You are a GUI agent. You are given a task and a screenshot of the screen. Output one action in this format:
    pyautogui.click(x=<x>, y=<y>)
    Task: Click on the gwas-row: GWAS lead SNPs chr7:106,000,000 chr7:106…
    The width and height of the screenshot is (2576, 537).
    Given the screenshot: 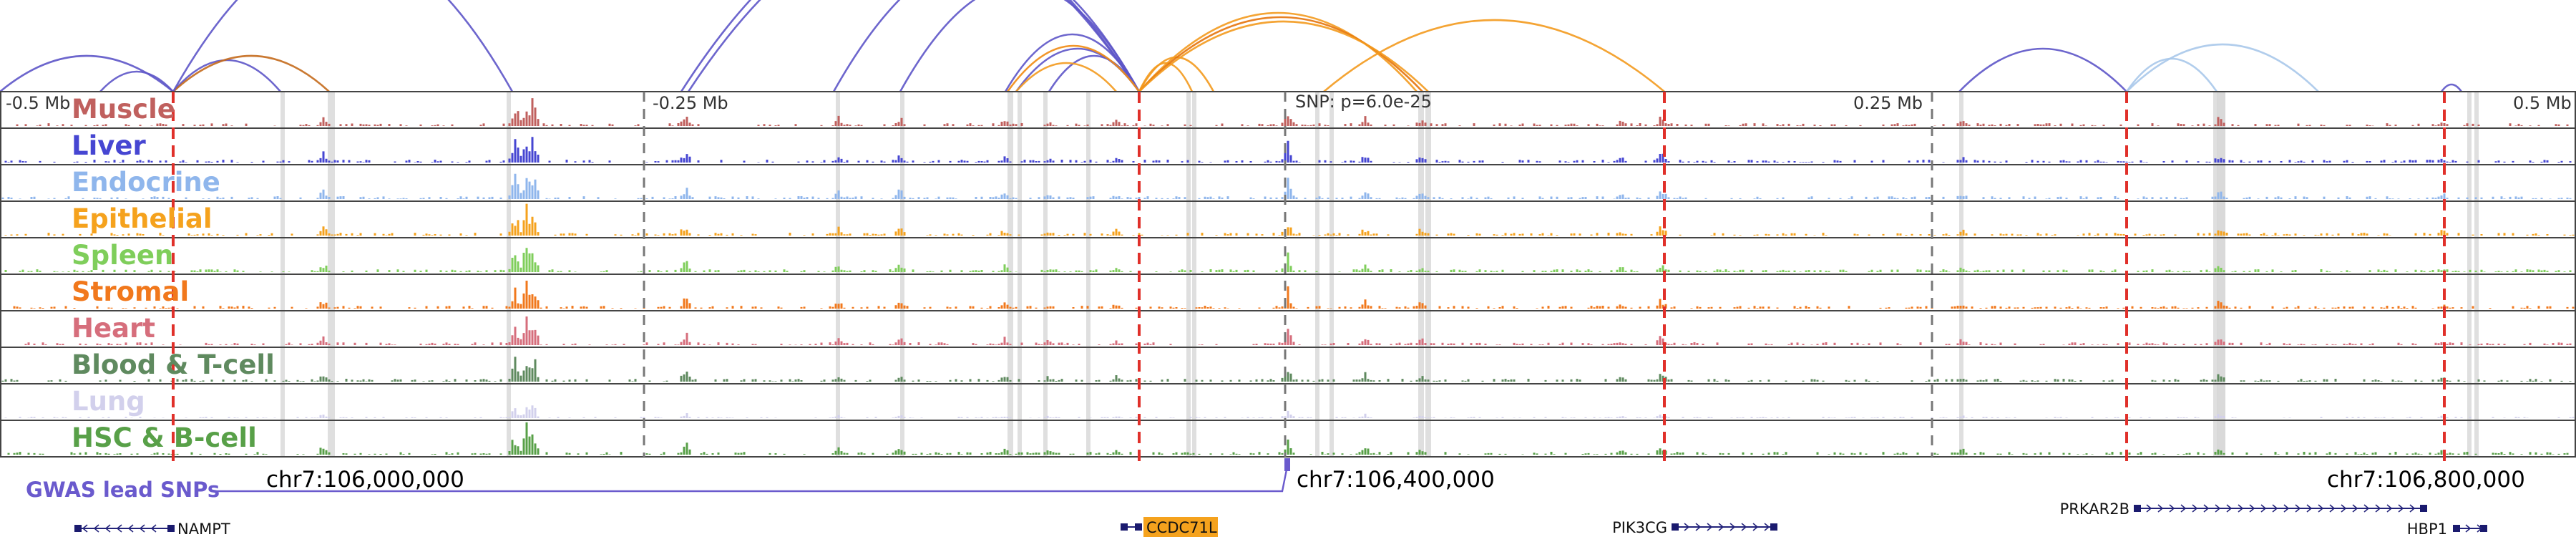 What is the action you would take?
    pyautogui.click(x=1275, y=480)
    